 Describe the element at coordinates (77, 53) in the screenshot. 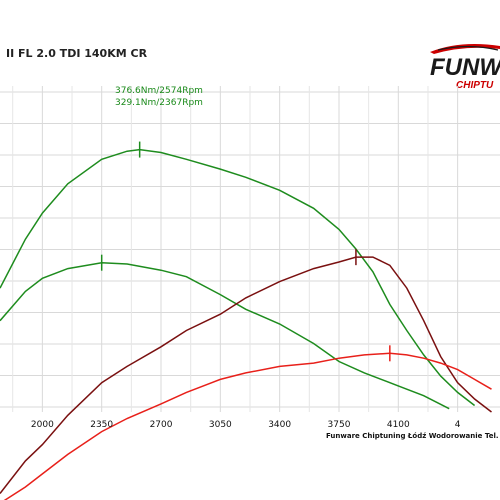

I see `chart-title: II FL 2.0 TDI 140KM CR` at that location.